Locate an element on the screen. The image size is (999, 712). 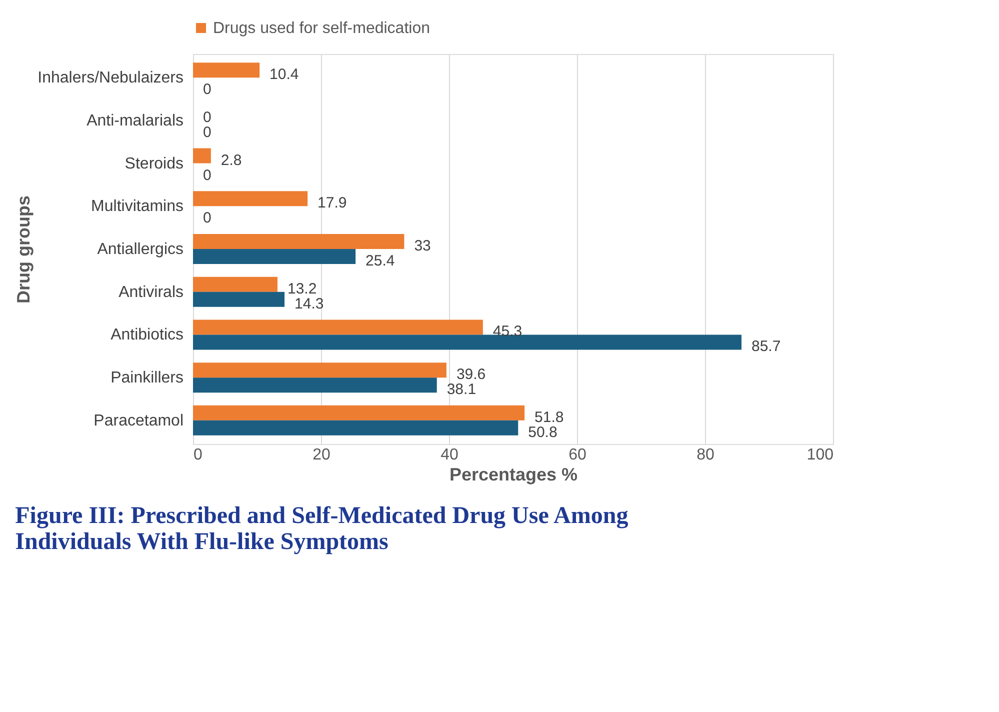
x-tick-label: 100 is located at coordinates (820, 455).